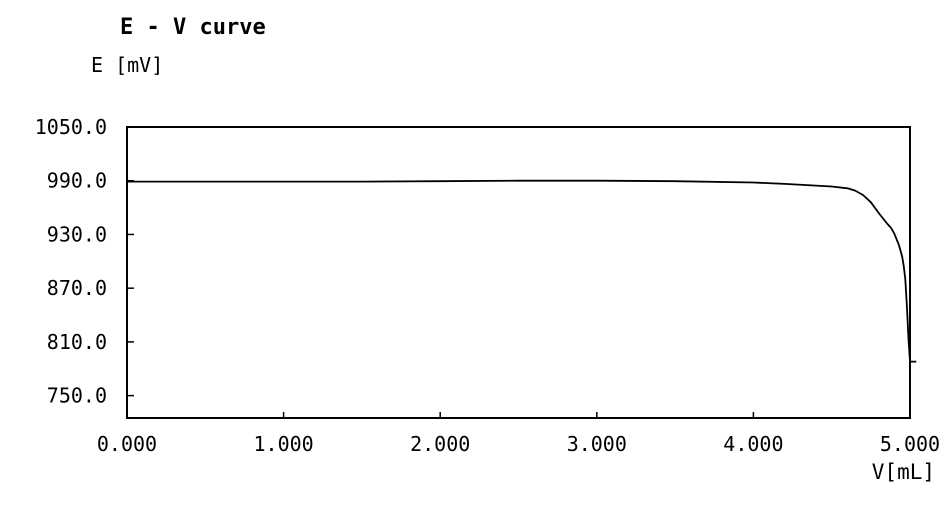 Image resolution: width=945 pixels, height=507 pixels. I want to click on y-tick-label: 990.0, so click(77, 181).